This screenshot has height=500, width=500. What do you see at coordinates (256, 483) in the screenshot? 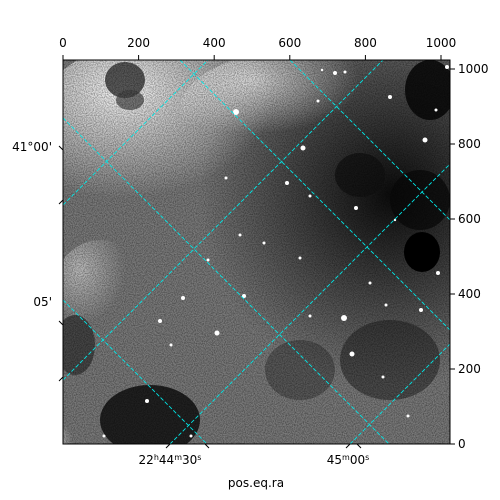
I see `bottom-axis-title: pos.eq.ra` at bounding box center [256, 483].